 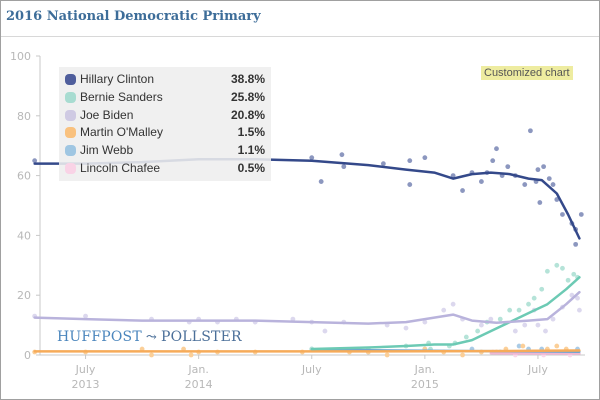 What do you see at coordinates (165, 80) in the screenshot?
I see `legend-item: Hillary Clinton 38.8%` at bounding box center [165, 80].